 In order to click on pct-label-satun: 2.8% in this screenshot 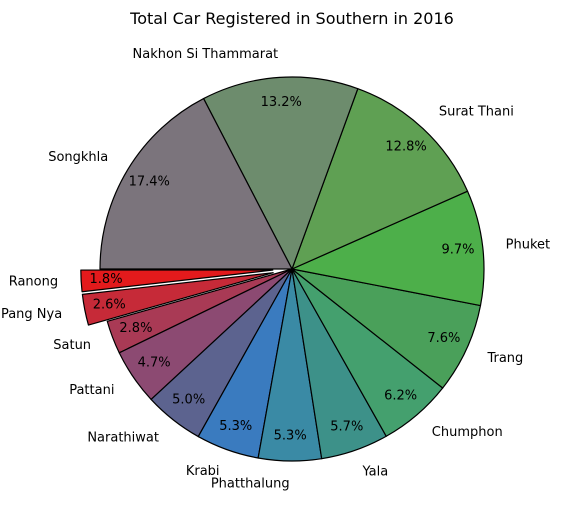, I will do `click(135, 328)`.